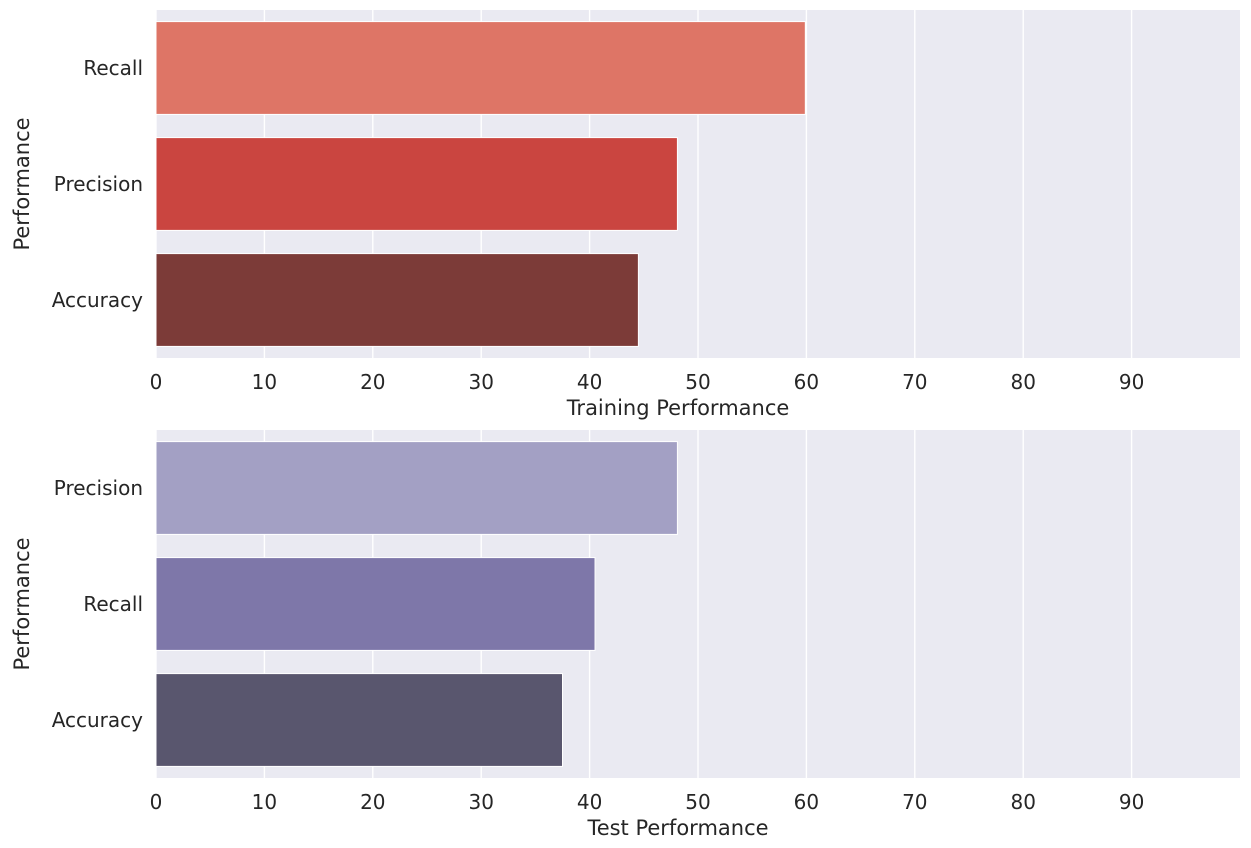 The image size is (1251, 848). What do you see at coordinates (677, 828) in the screenshot?
I see `x-axis-title: Test Performance` at bounding box center [677, 828].